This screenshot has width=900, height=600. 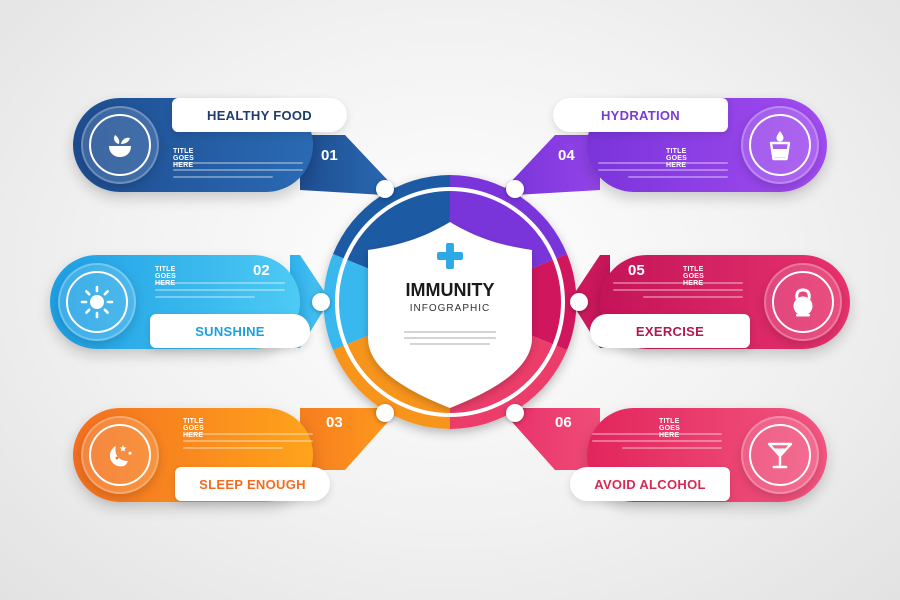 I want to click on shield-shape, so click(x=450, y=315).